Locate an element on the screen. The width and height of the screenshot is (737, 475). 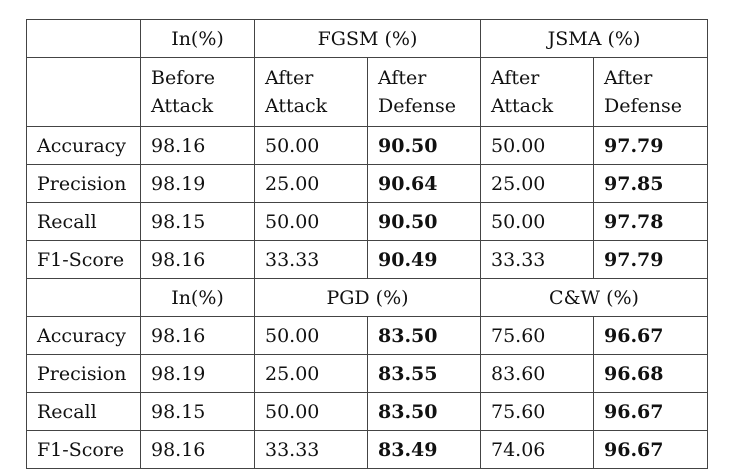
table-row: F1-Score 98.16 33.33 83.49 74.06 96.67 is located at coordinates (367, 449).